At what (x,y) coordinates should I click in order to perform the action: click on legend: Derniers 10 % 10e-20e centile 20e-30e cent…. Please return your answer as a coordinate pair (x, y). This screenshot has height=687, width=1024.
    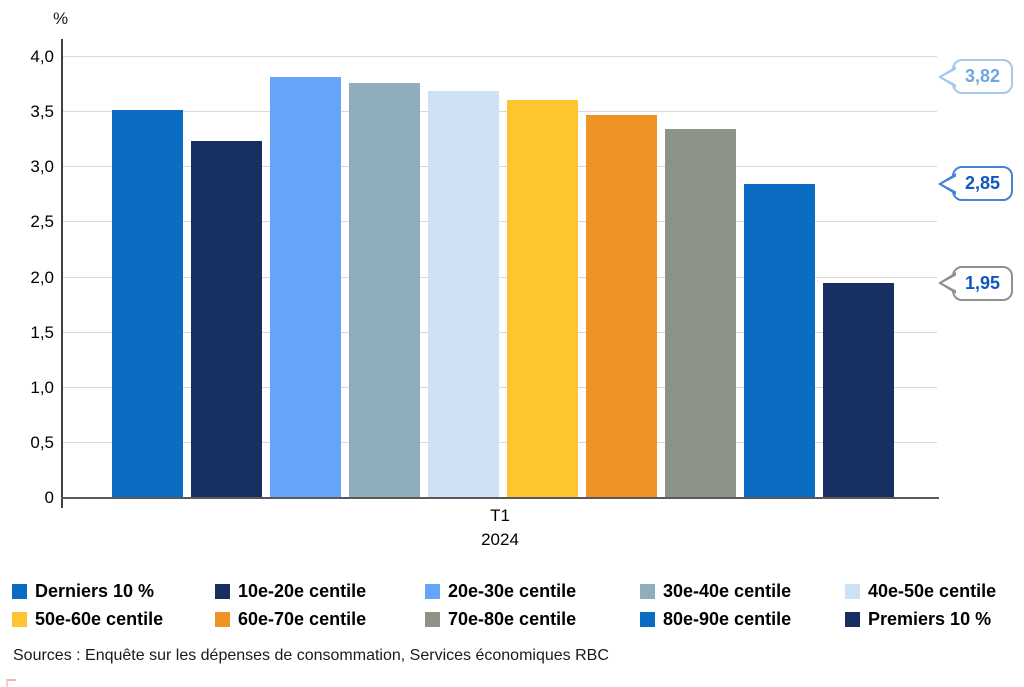
    Looking at the image, I should click on (514, 605).